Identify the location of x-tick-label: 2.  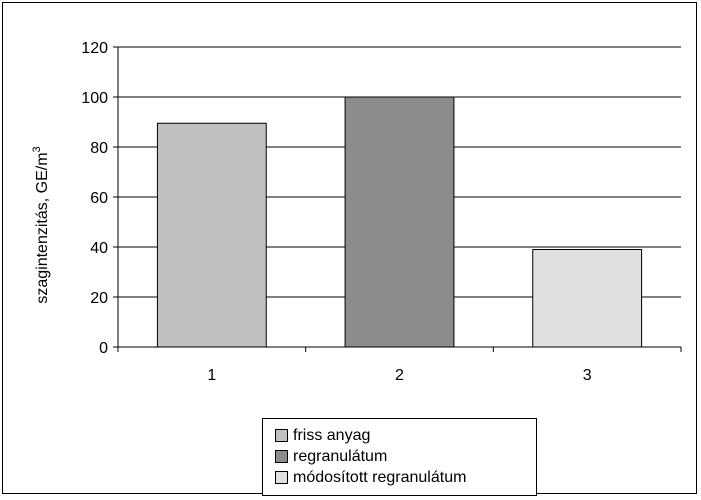
(399, 375).